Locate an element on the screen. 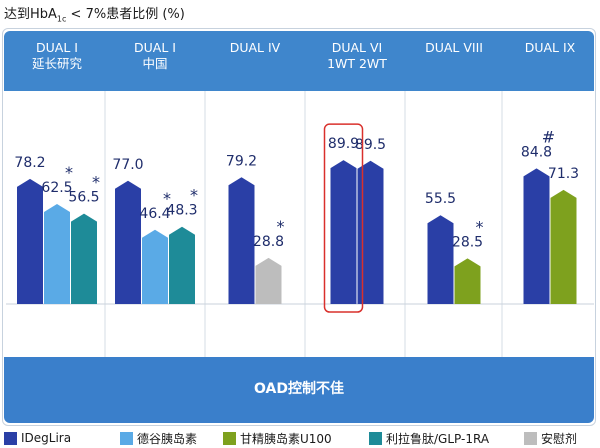  footer-band is located at coordinates (299, 390).